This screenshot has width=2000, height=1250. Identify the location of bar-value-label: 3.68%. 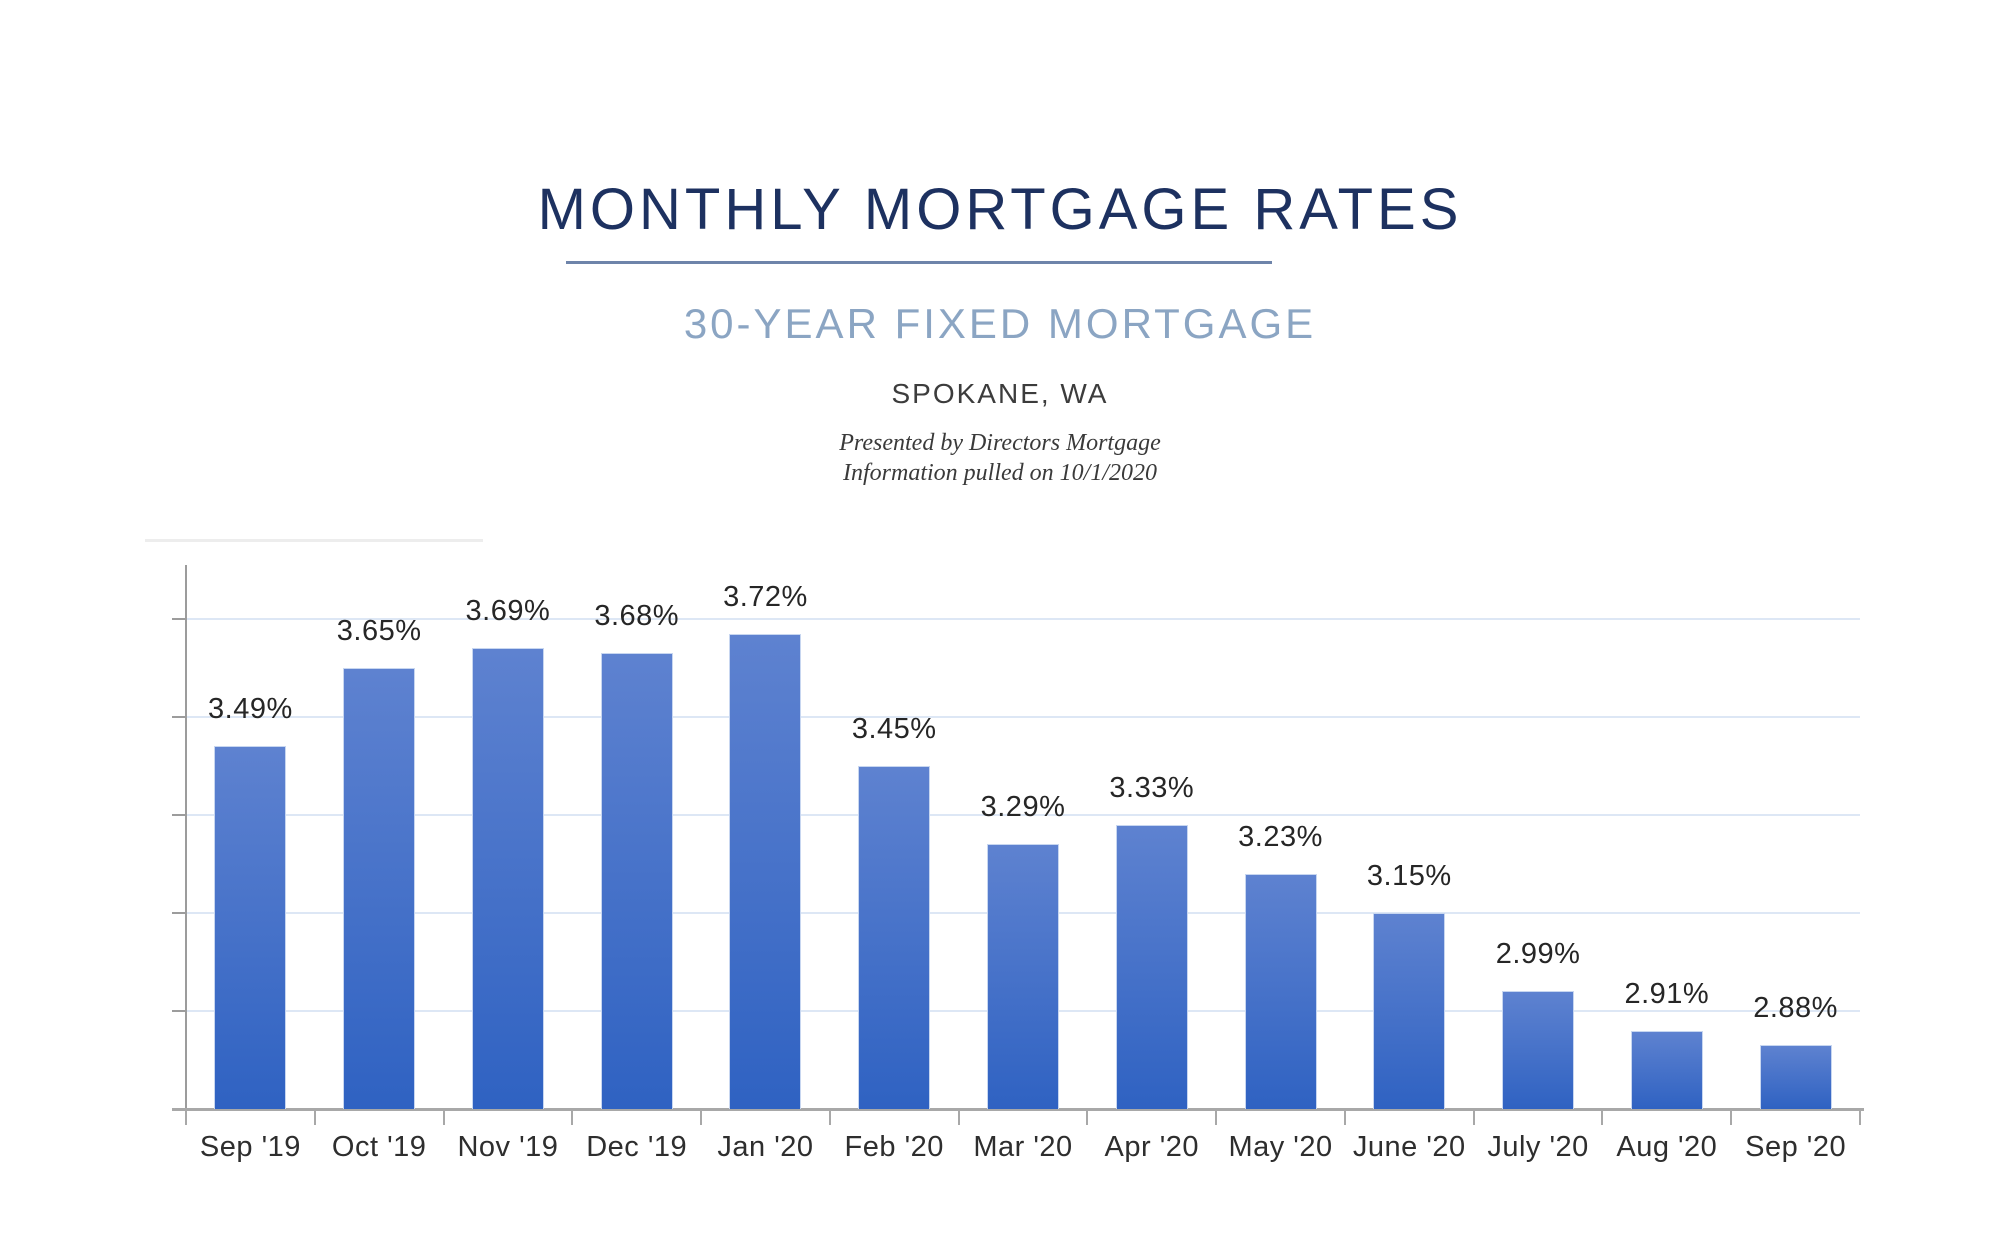
(637, 616).